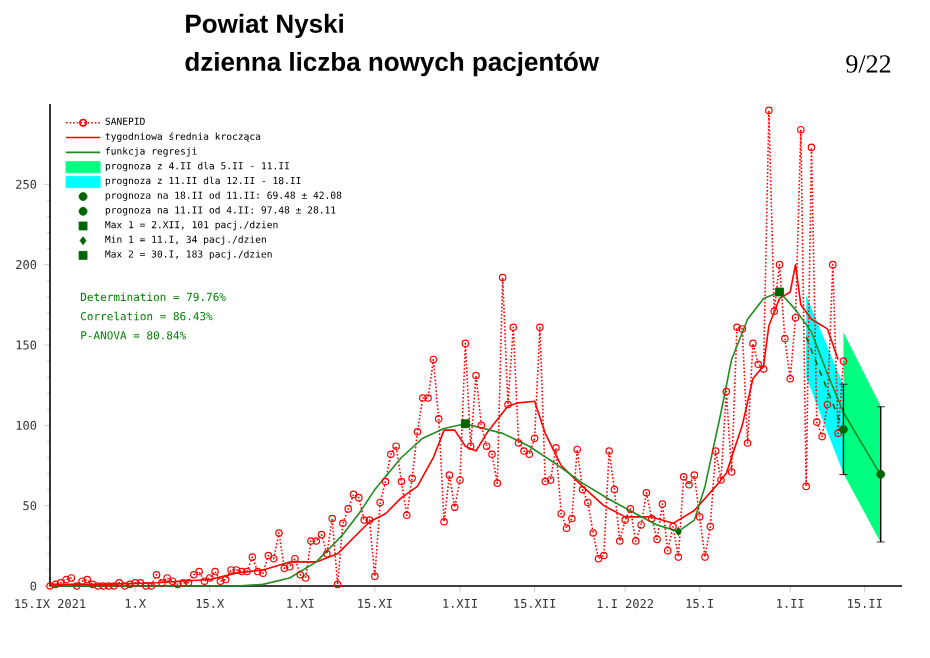  I want to click on chart-title: Powiat Nyski, so click(264, 26).